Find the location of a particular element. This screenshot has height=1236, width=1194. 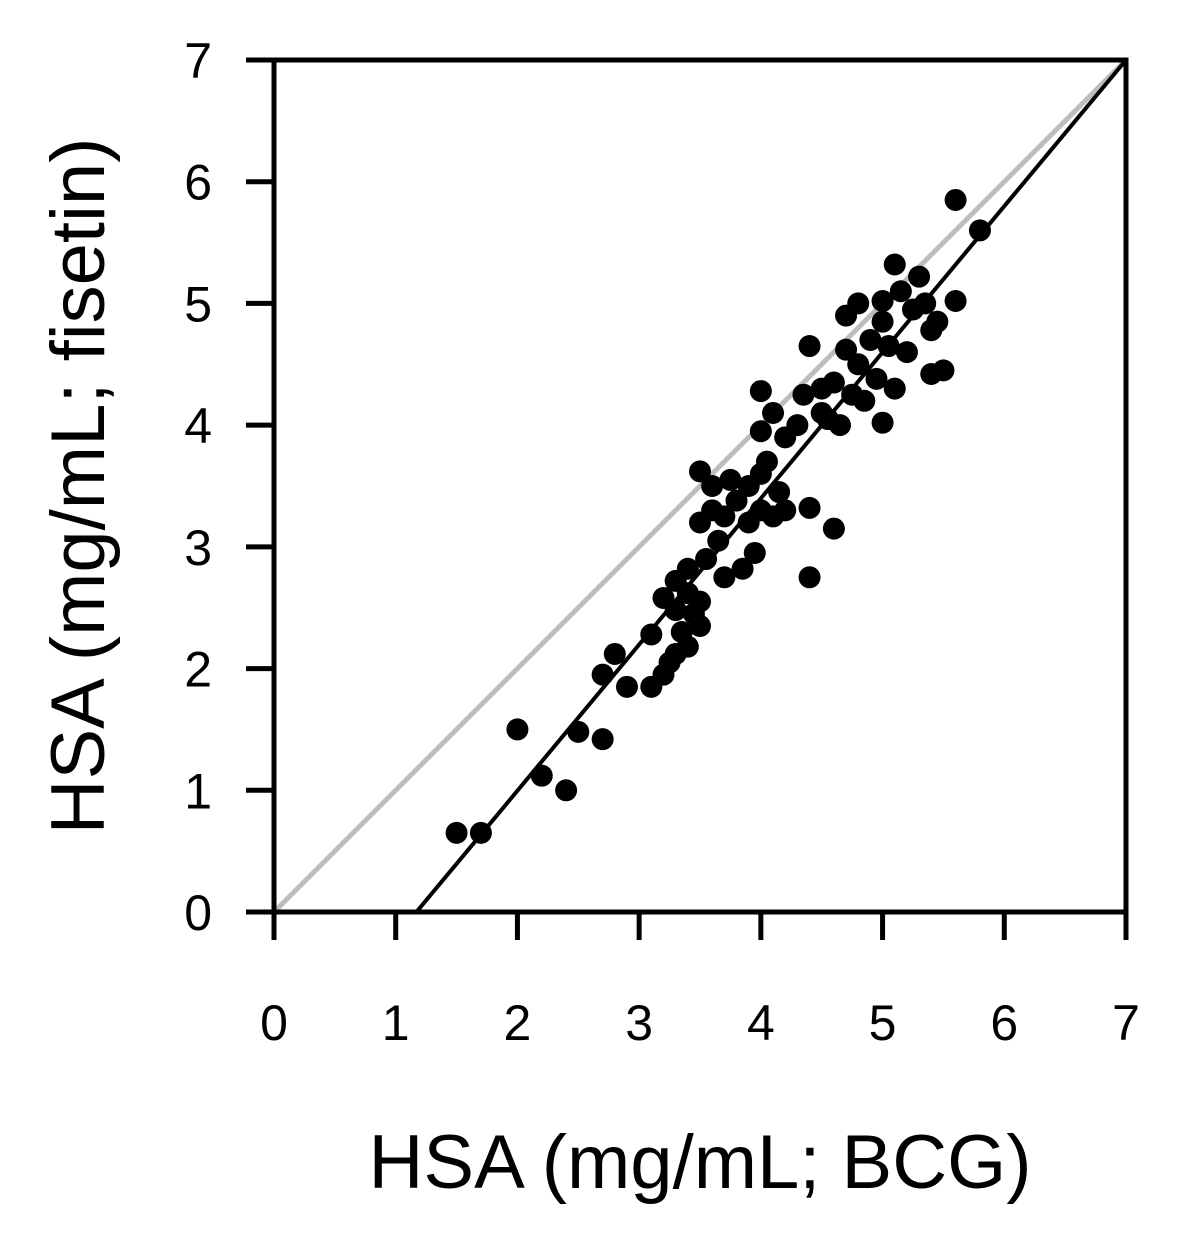

x-tick-label-4: 4 is located at coordinates (761, 1023).